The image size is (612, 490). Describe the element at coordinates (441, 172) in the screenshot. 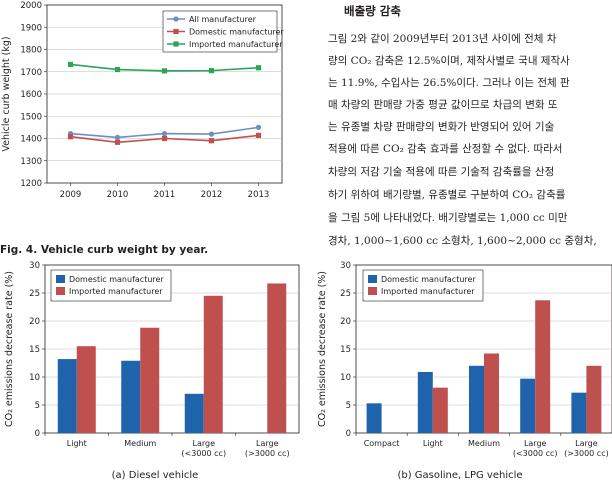

I see `body-line: 차량의 저감 기술 적용에 따른 기술적 감축률을 산정` at that location.